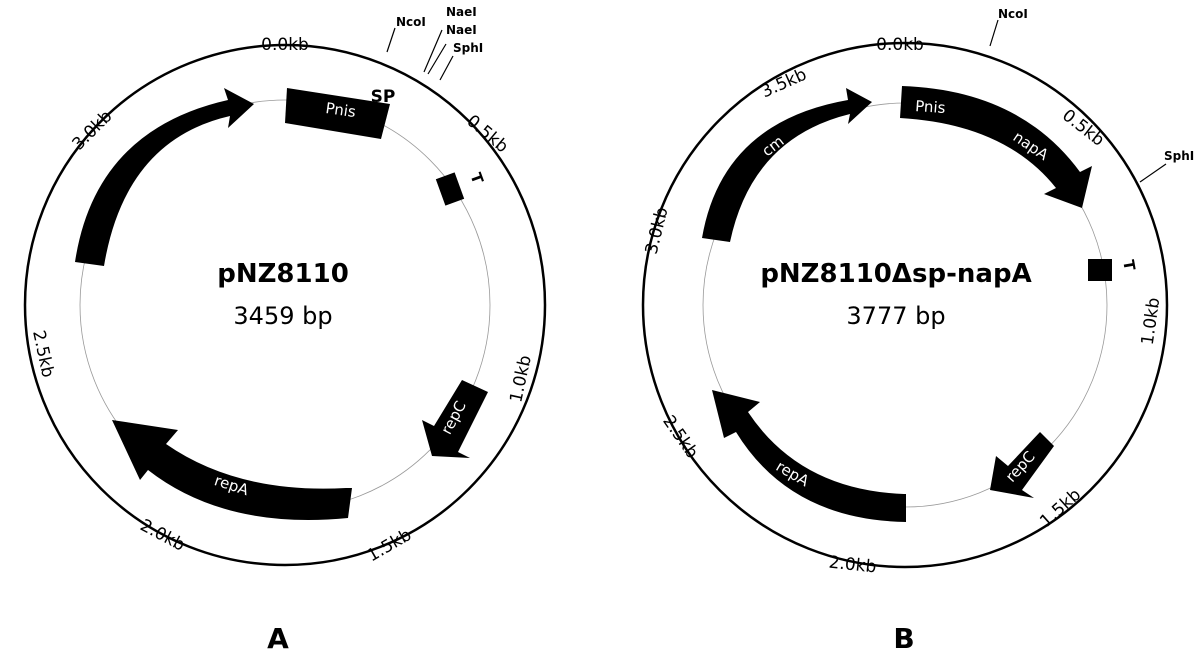 The width and height of the screenshot is (1200, 660). What do you see at coordinates (520, 379) in the screenshot?
I see `tick-label-a-2: 1.0kb` at bounding box center [520, 379].